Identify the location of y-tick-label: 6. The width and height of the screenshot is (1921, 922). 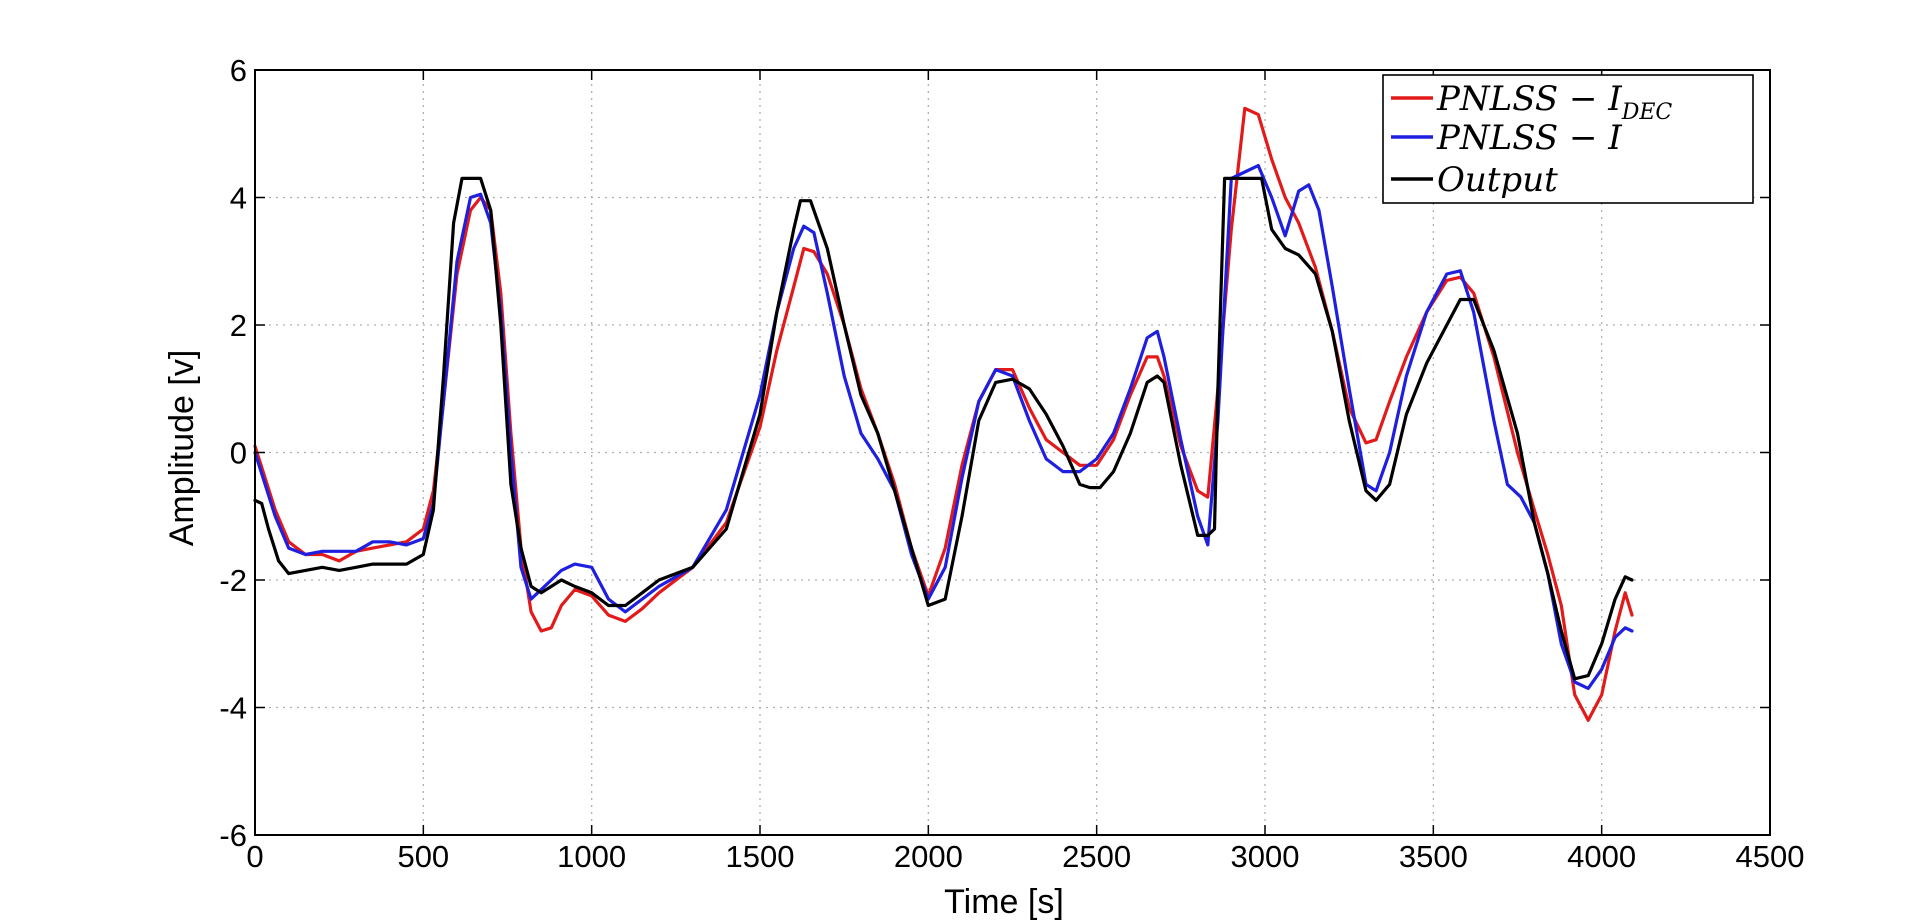
(238, 70).